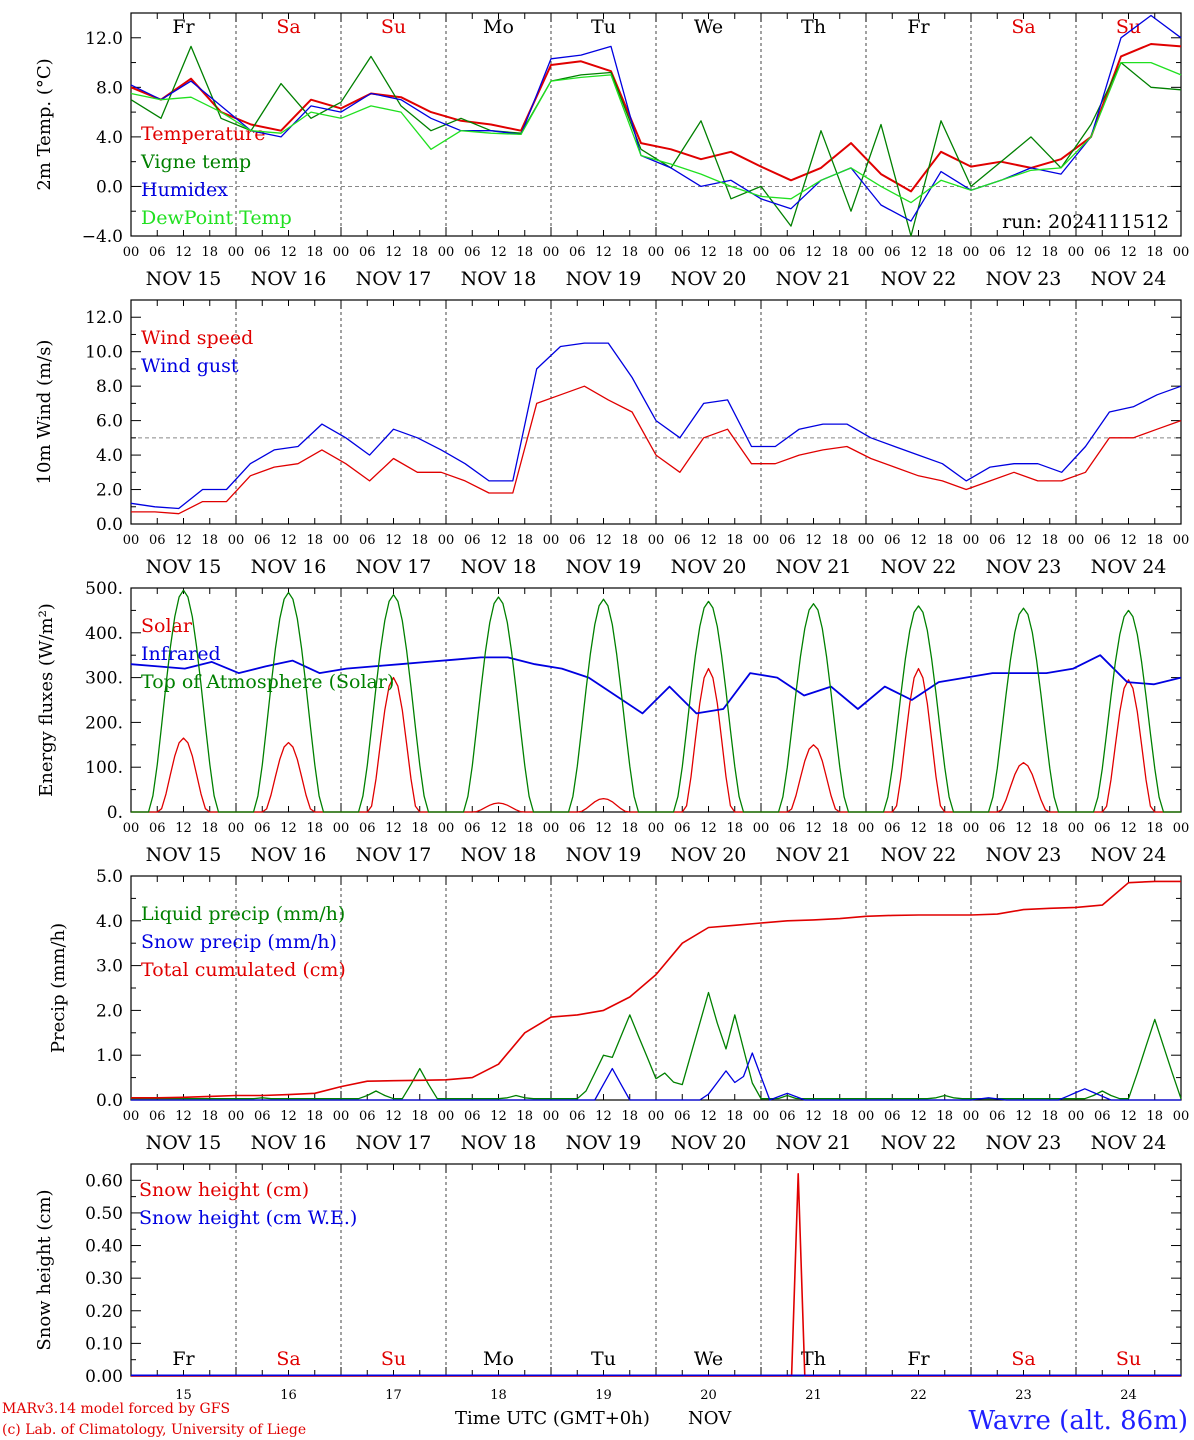  What do you see at coordinates (46, 700) in the screenshot?
I see `y-axis-title: Energy fluxes (W/m²)` at bounding box center [46, 700].